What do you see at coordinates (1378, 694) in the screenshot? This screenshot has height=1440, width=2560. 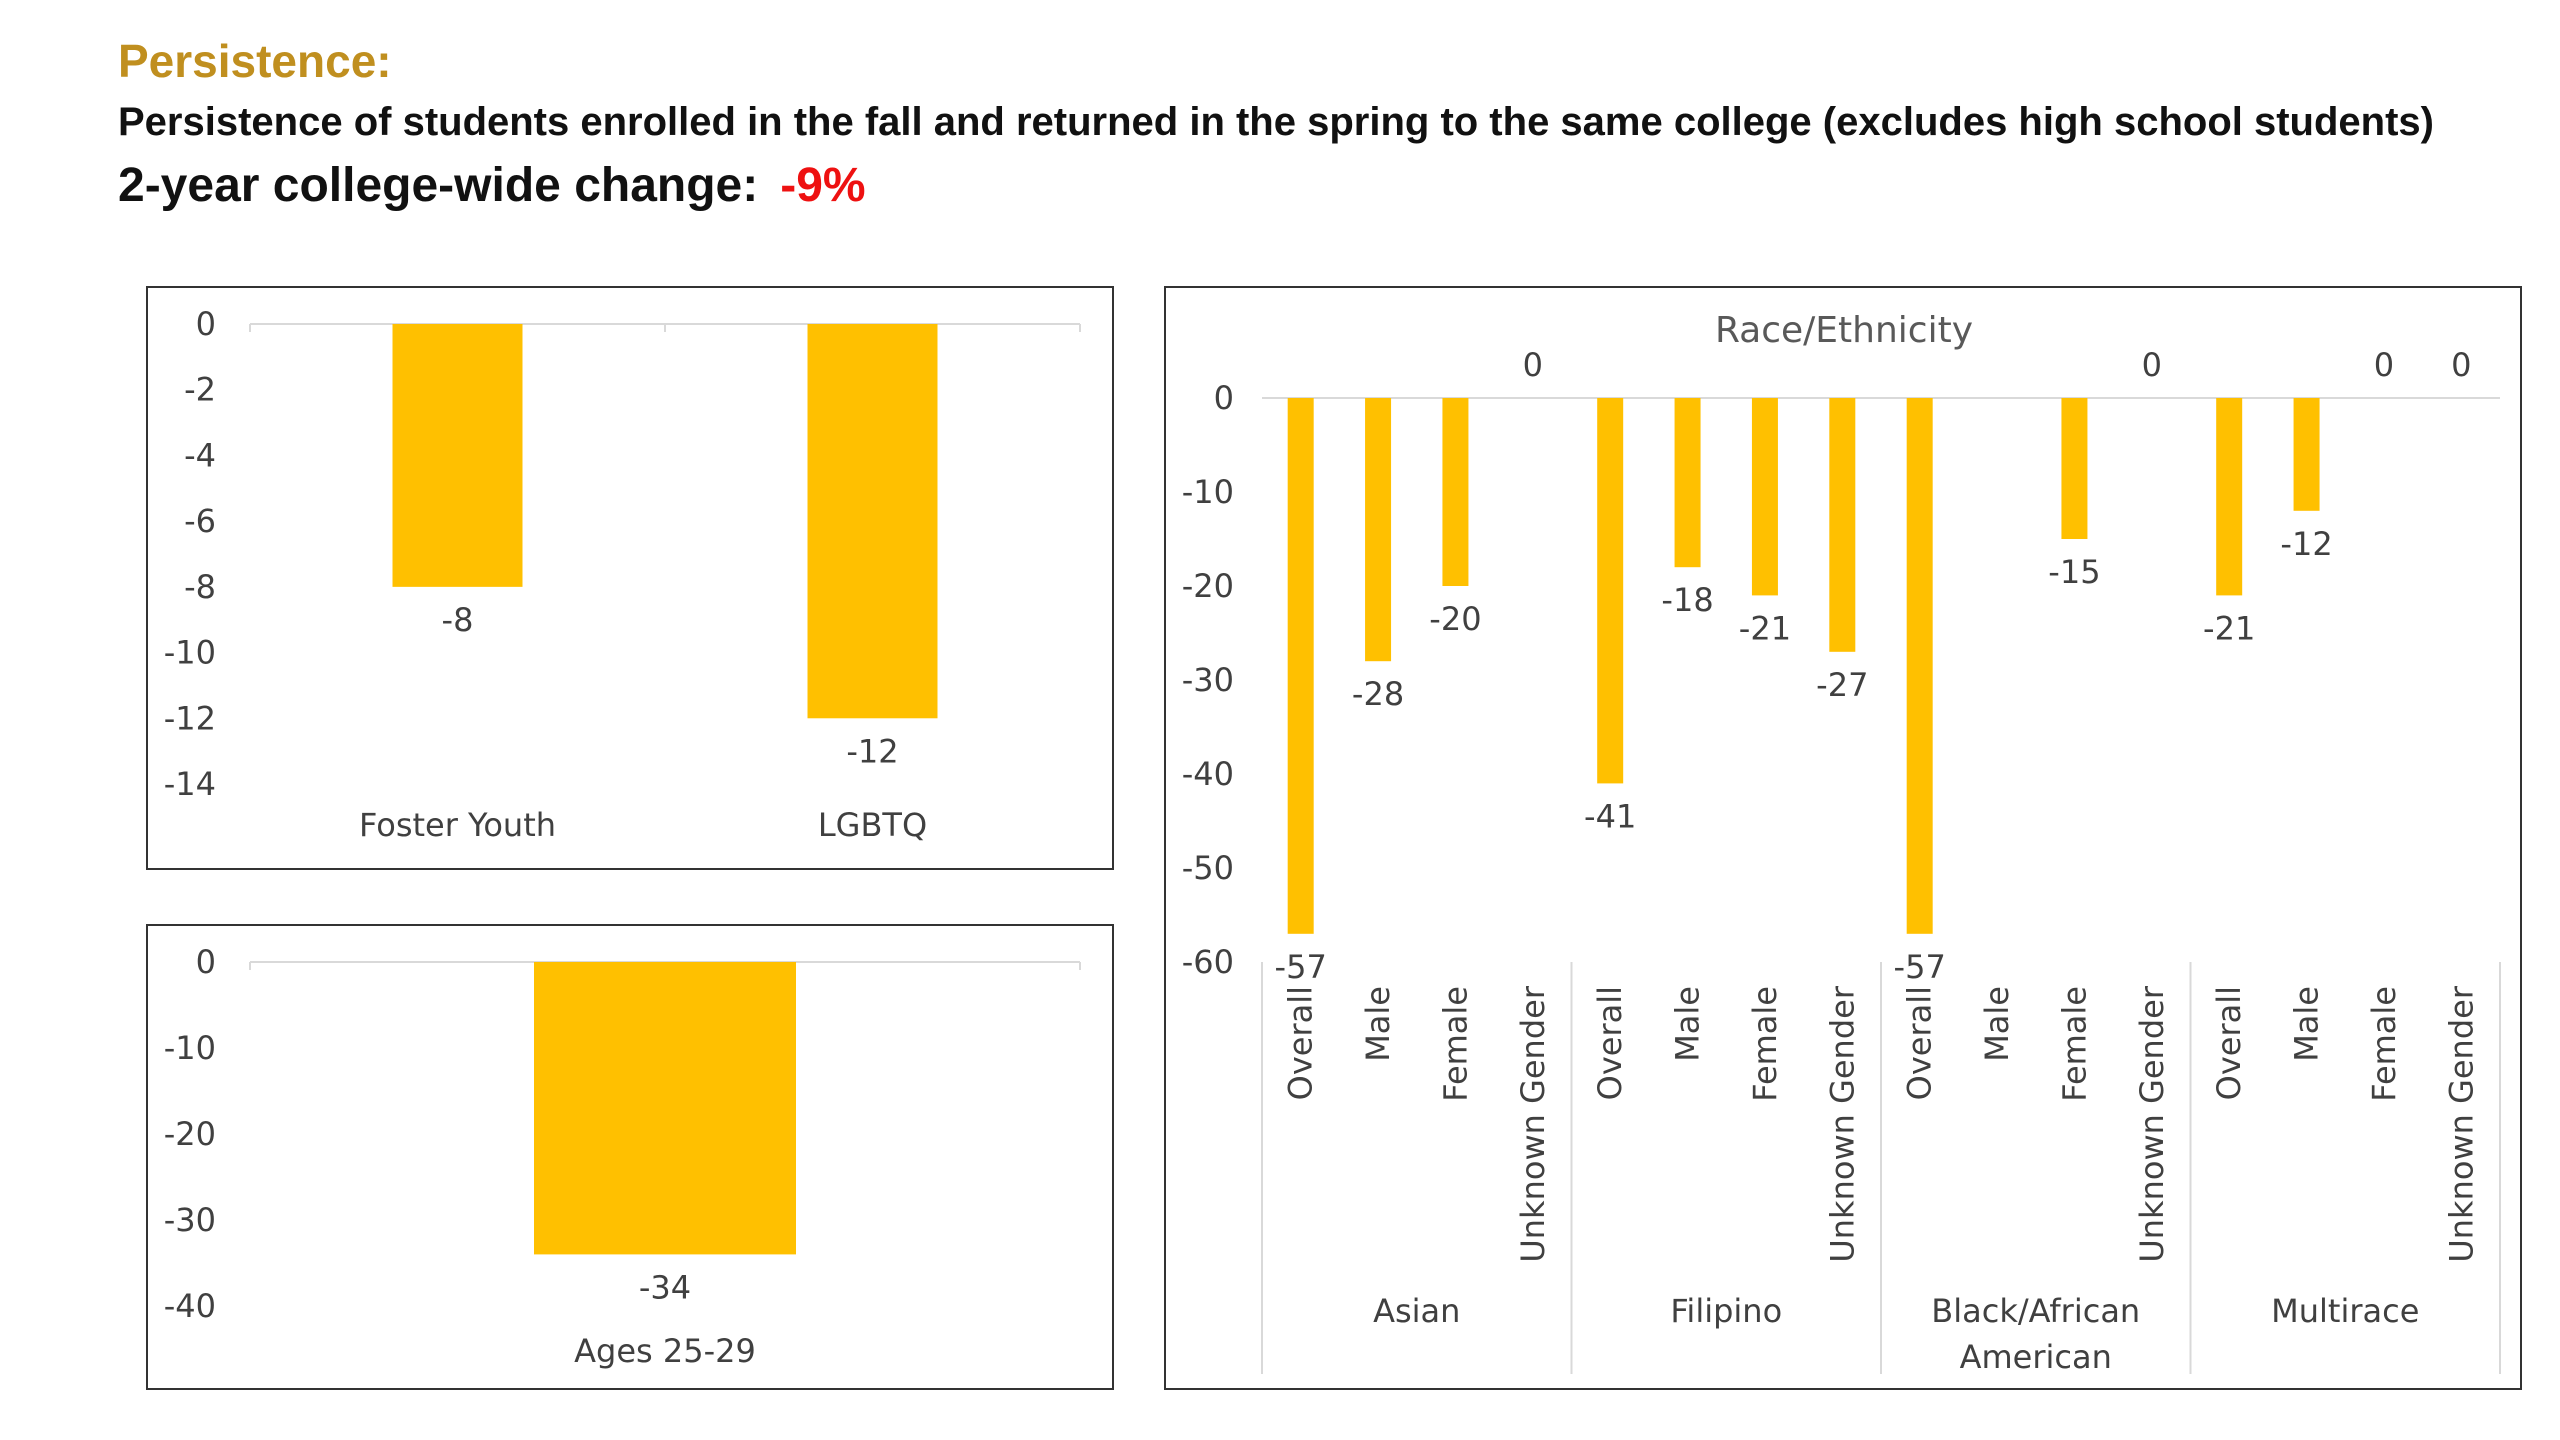 I see `data-label: -28` at bounding box center [1378, 694].